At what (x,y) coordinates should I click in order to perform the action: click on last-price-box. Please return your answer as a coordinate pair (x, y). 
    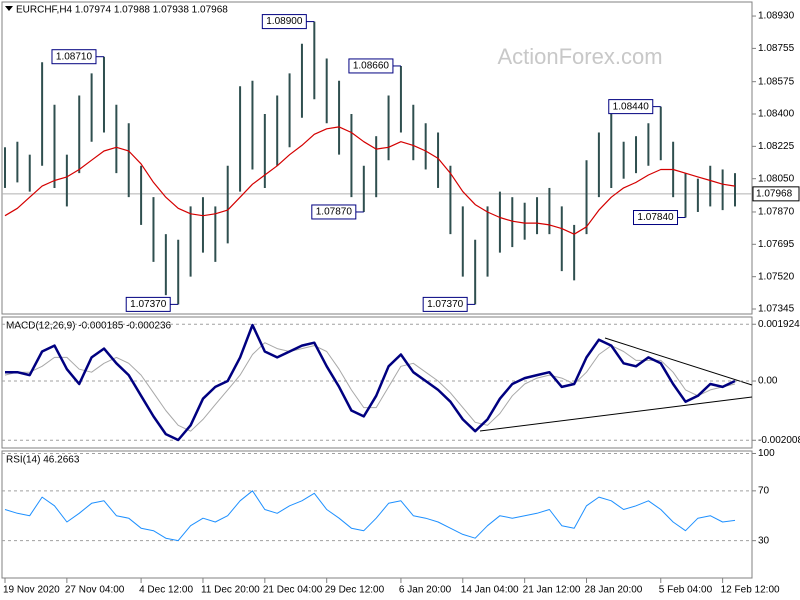
    Looking at the image, I should click on (776, 194).